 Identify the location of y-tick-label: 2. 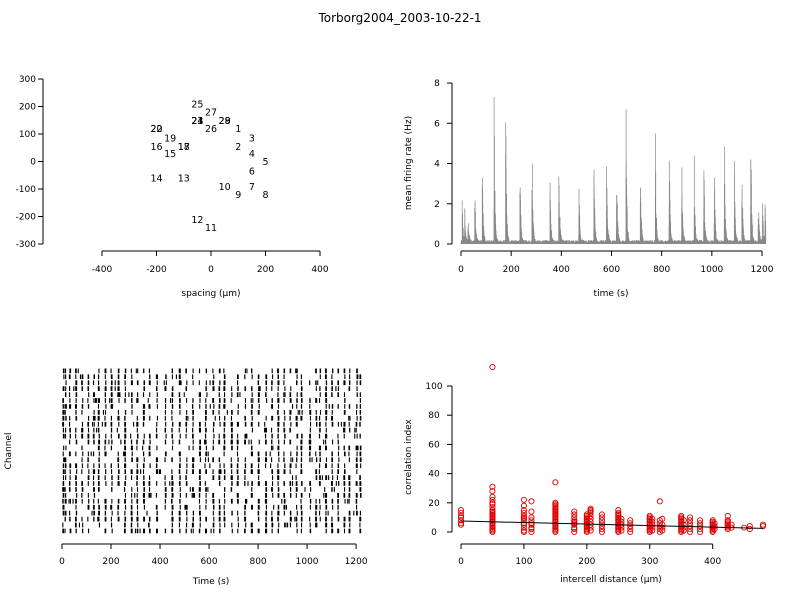
(437, 205).